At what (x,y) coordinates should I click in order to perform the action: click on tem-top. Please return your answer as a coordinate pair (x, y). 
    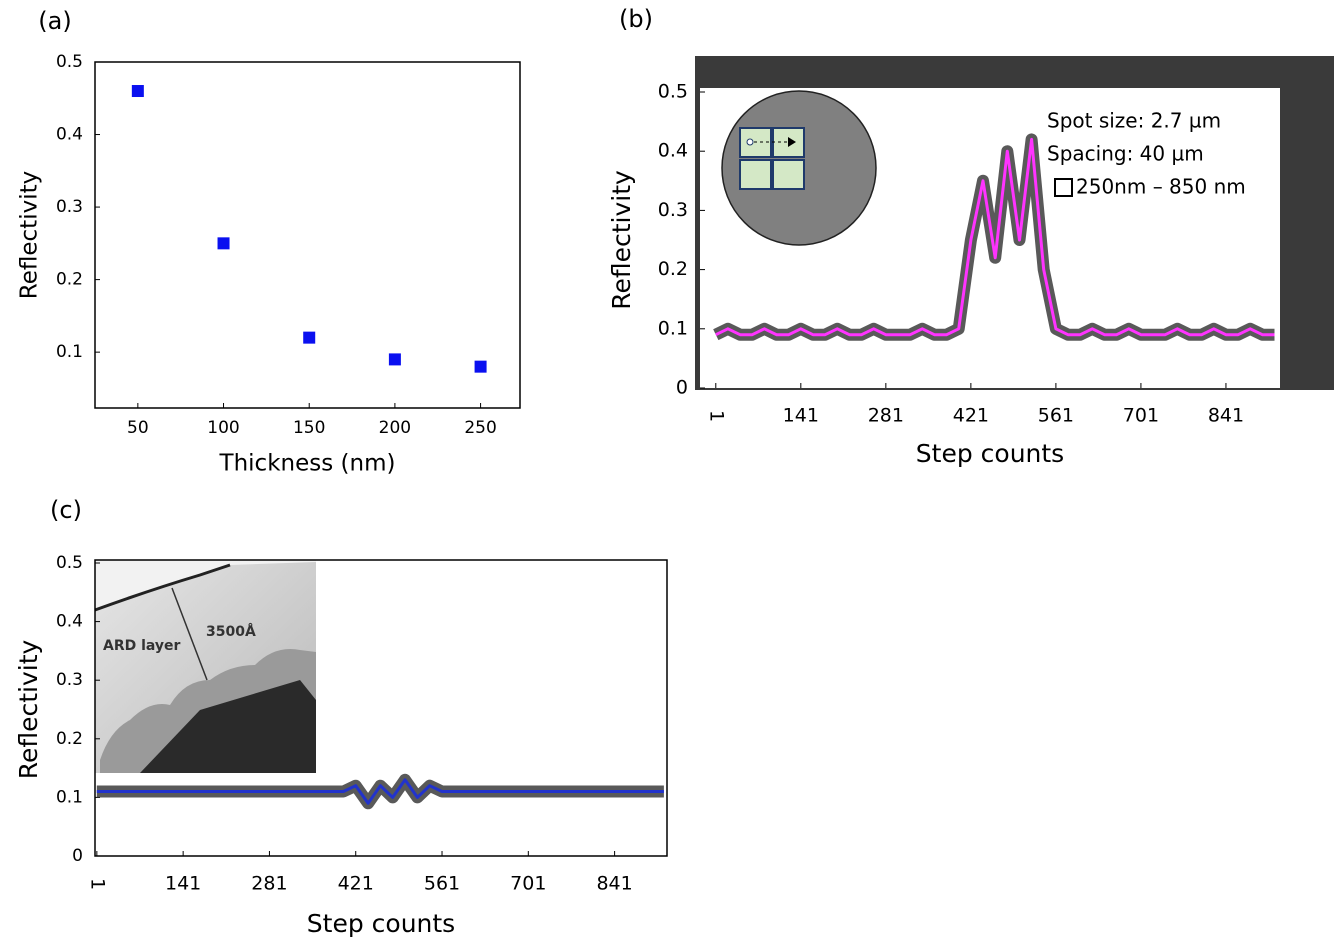
    Looking at the image, I should click on (205, 585).